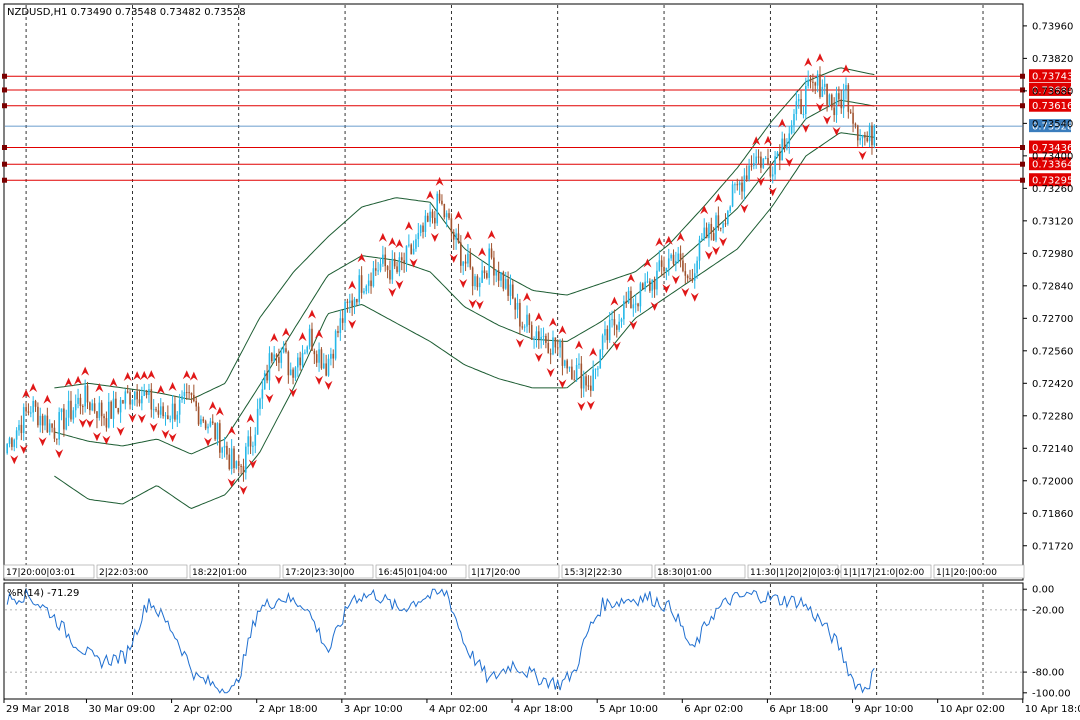 The image size is (1080, 720). Describe the element at coordinates (1052, 156) in the screenshot. I see `price-tick-label: 0.73400` at that location.